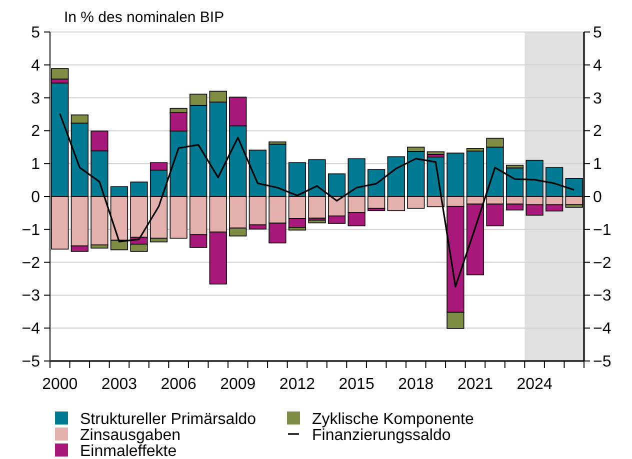 The image size is (632, 459). I want to click on y2-tick-label: −1, so click(602, 230).